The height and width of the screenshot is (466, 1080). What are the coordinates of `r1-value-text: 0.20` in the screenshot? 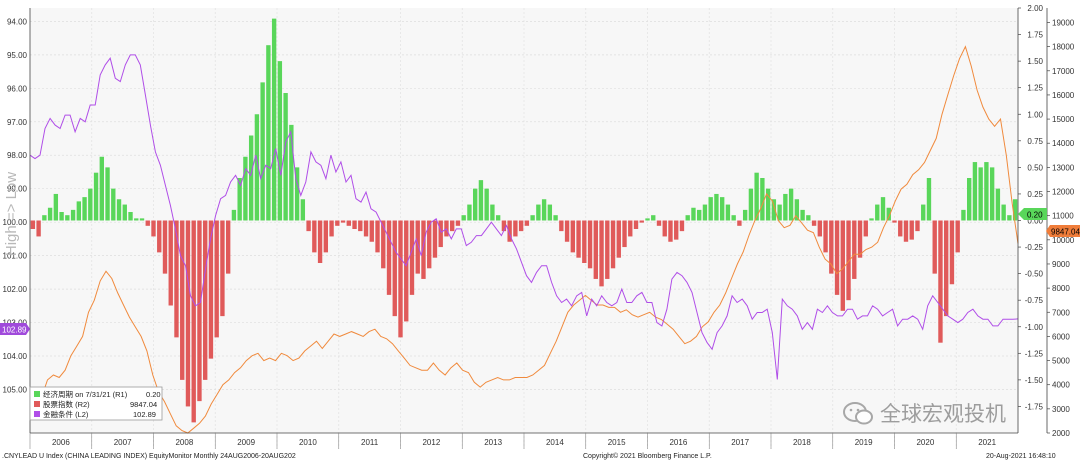 It's located at (1035, 215).